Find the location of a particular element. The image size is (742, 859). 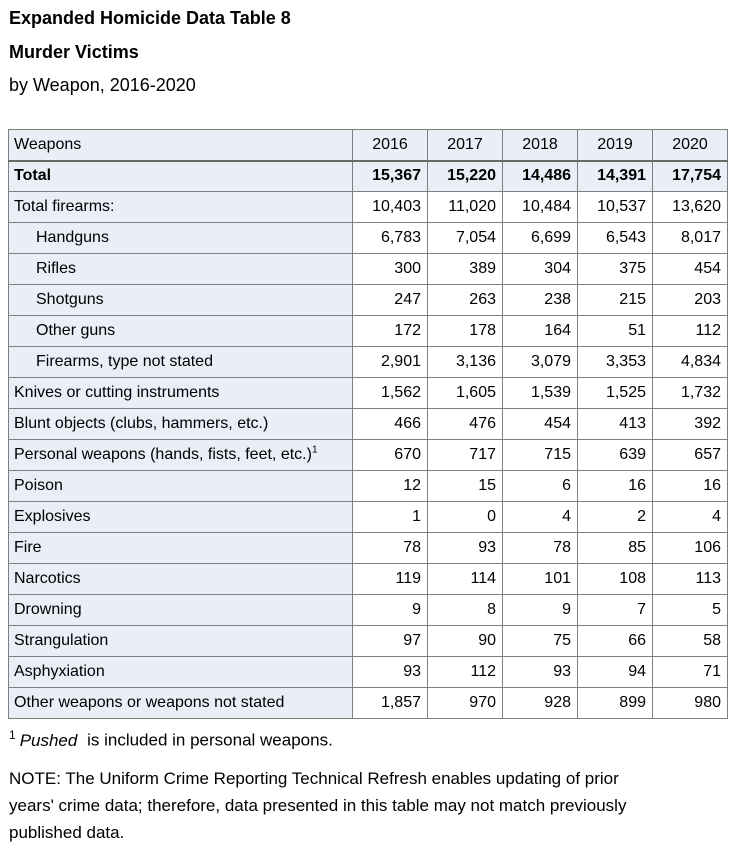

cell-value: 389 is located at coordinates (465, 269).